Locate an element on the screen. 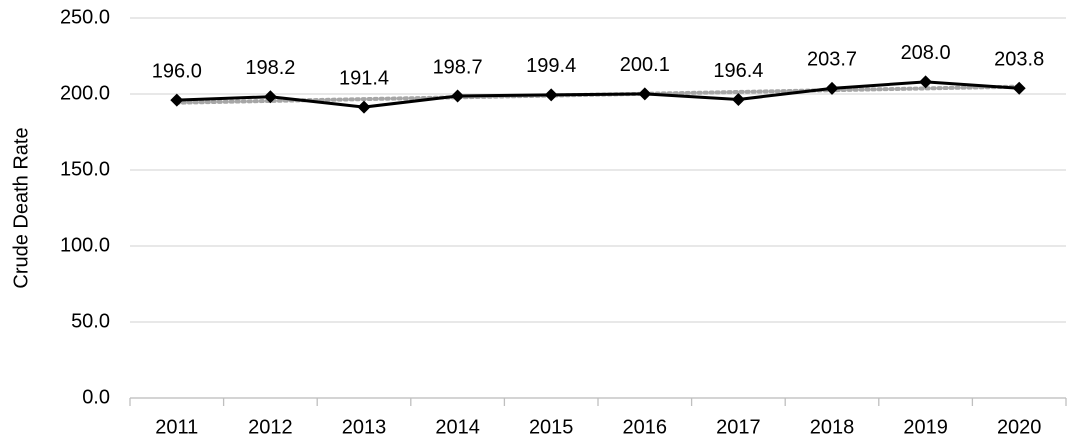 This screenshot has width=1080, height=443. x-tick-label: 2019 is located at coordinates (925, 427).